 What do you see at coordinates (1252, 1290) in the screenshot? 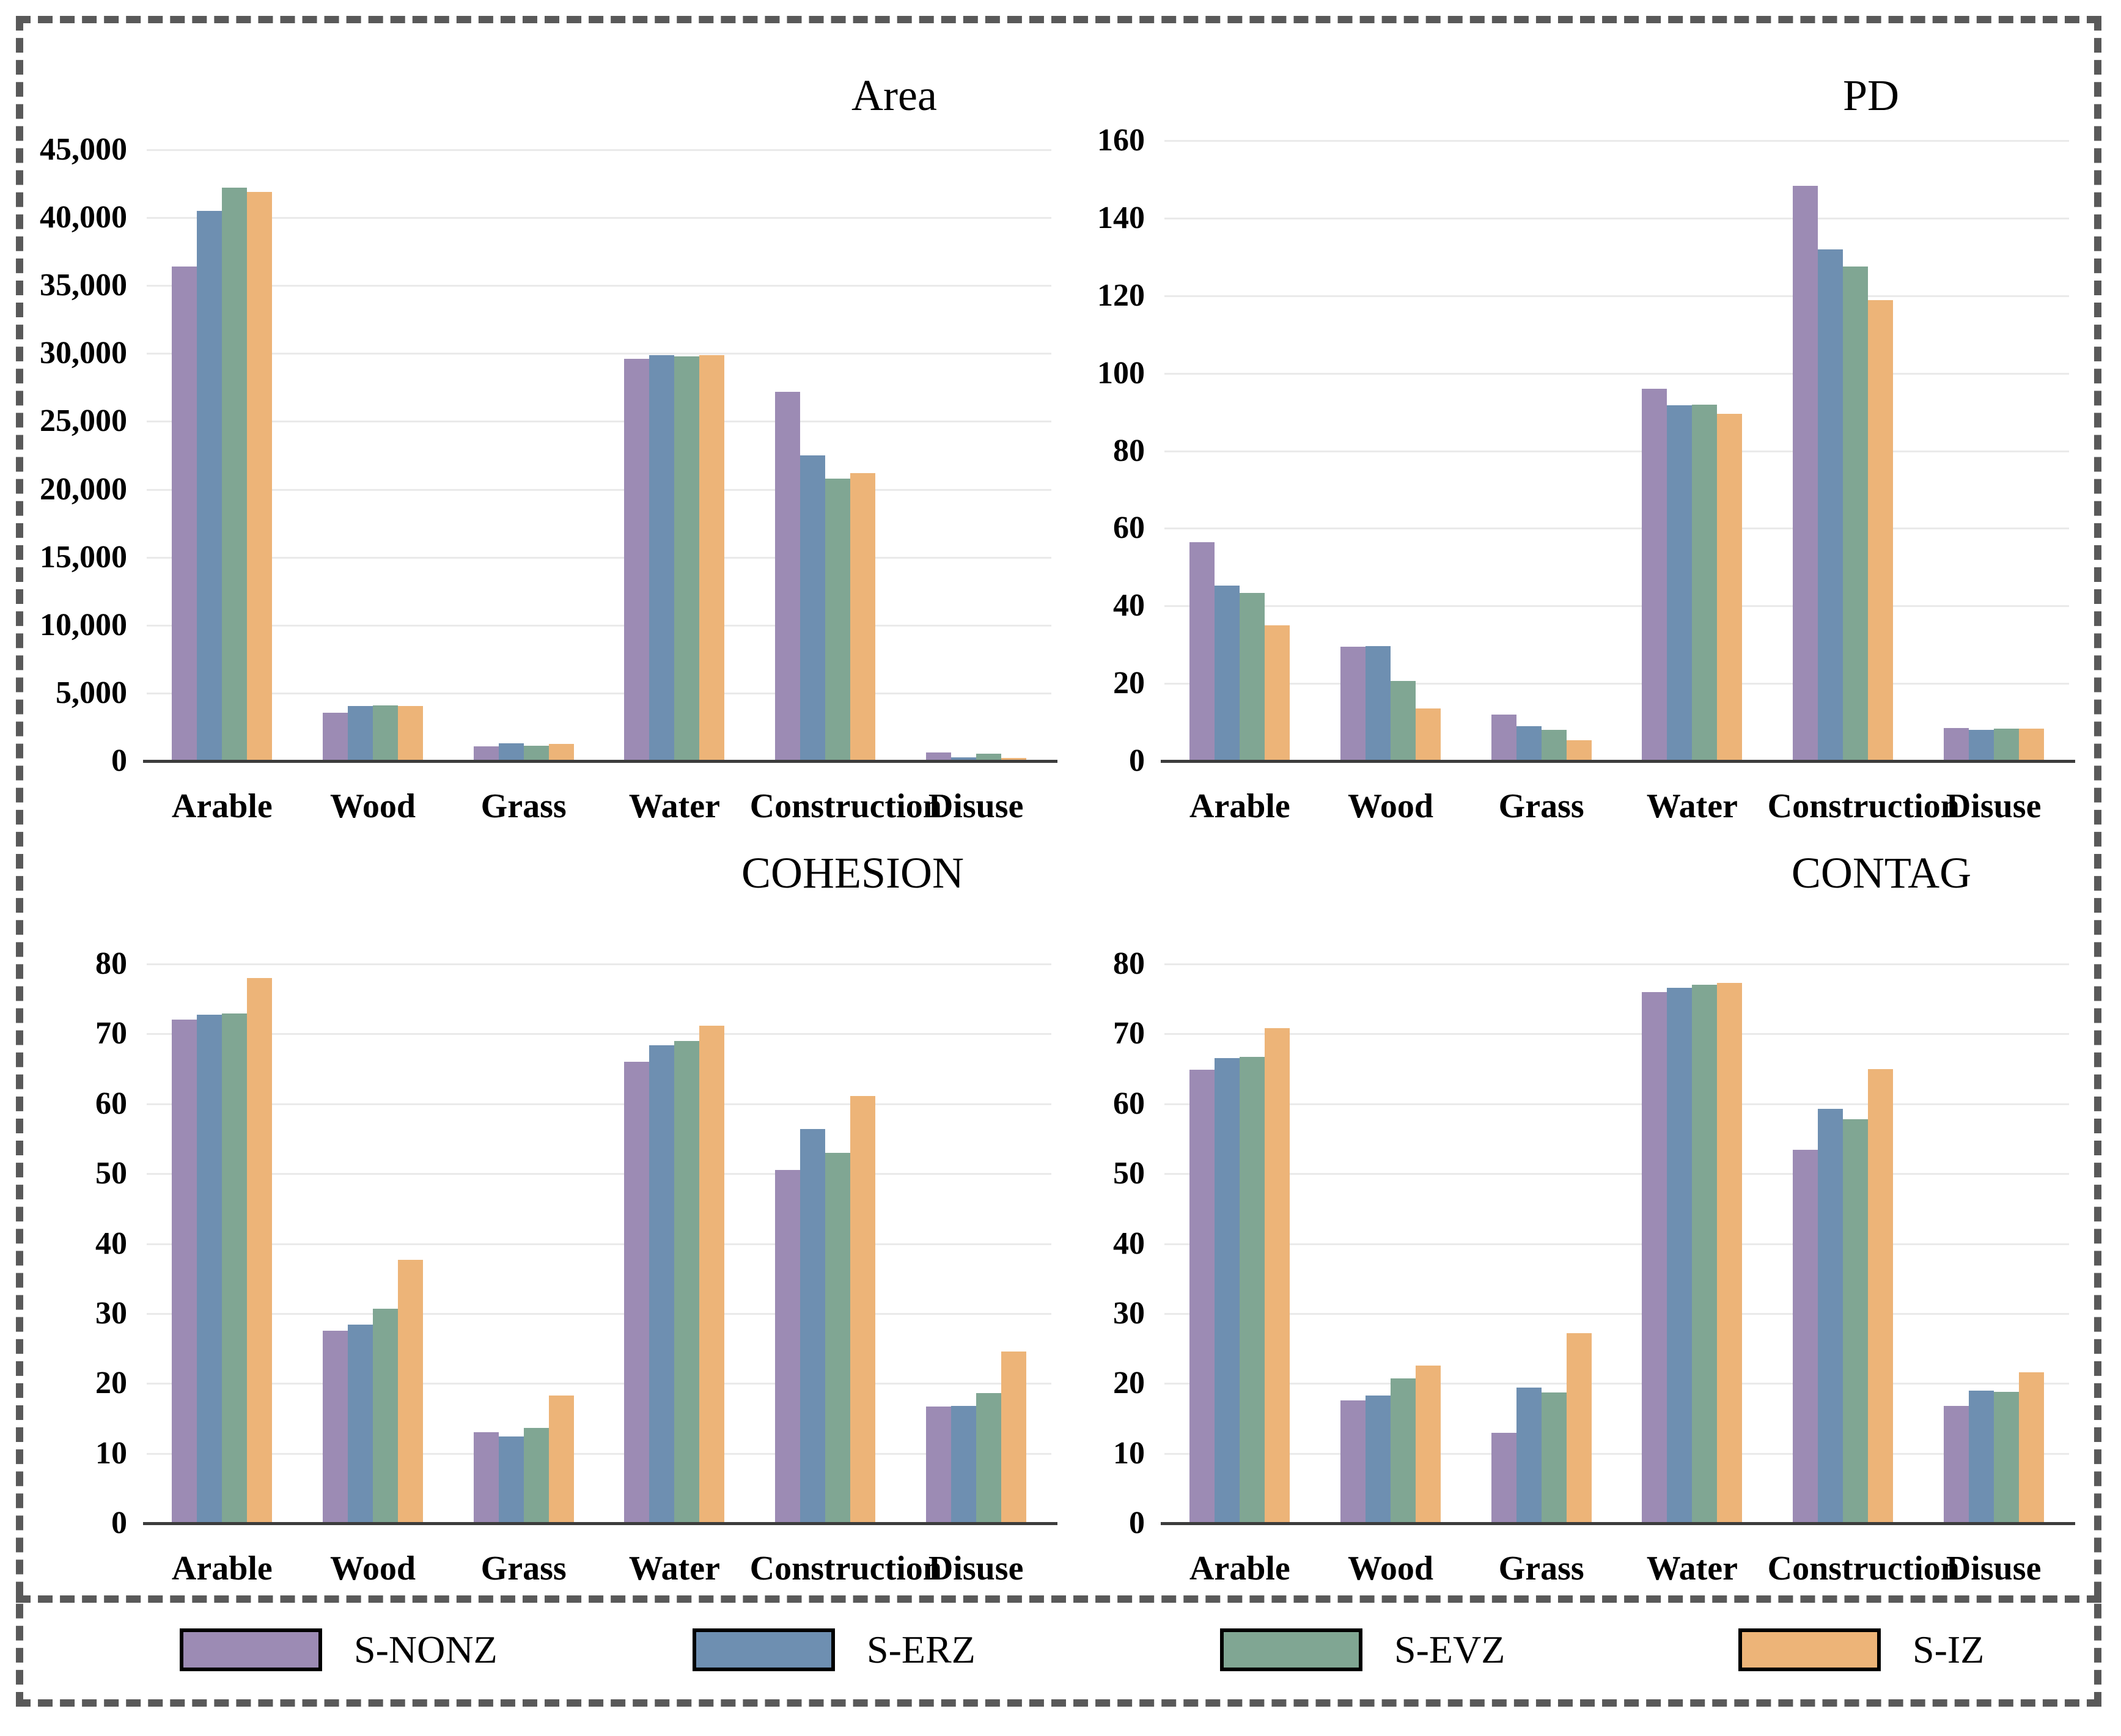
I see `bar-s-evz-arable` at bounding box center [1252, 1290].